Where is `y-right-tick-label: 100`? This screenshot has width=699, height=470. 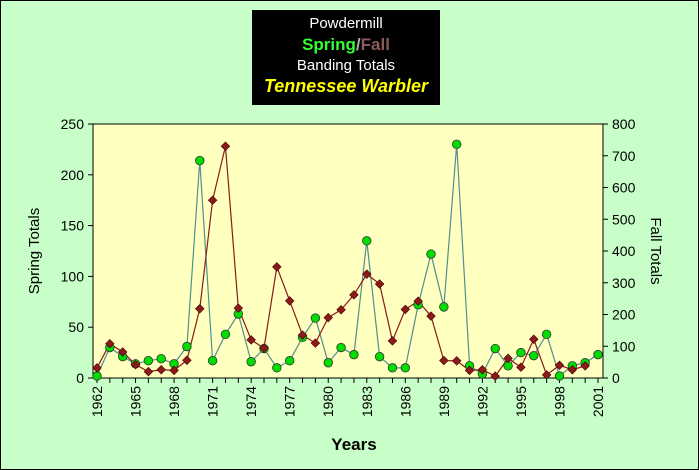
y-right-tick-label: 100 is located at coordinates (624, 346).